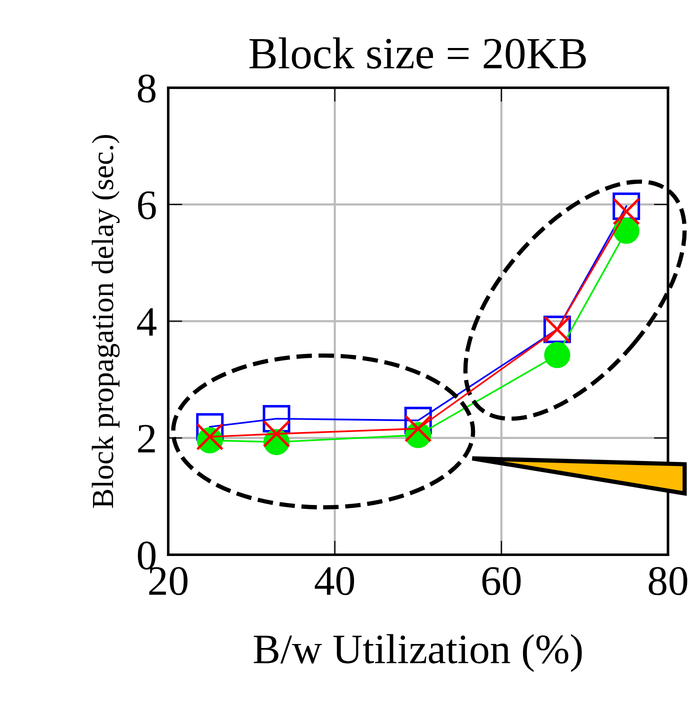 The width and height of the screenshot is (698, 713). What do you see at coordinates (146, 322) in the screenshot?
I see `y-tick-label: 4` at bounding box center [146, 322].